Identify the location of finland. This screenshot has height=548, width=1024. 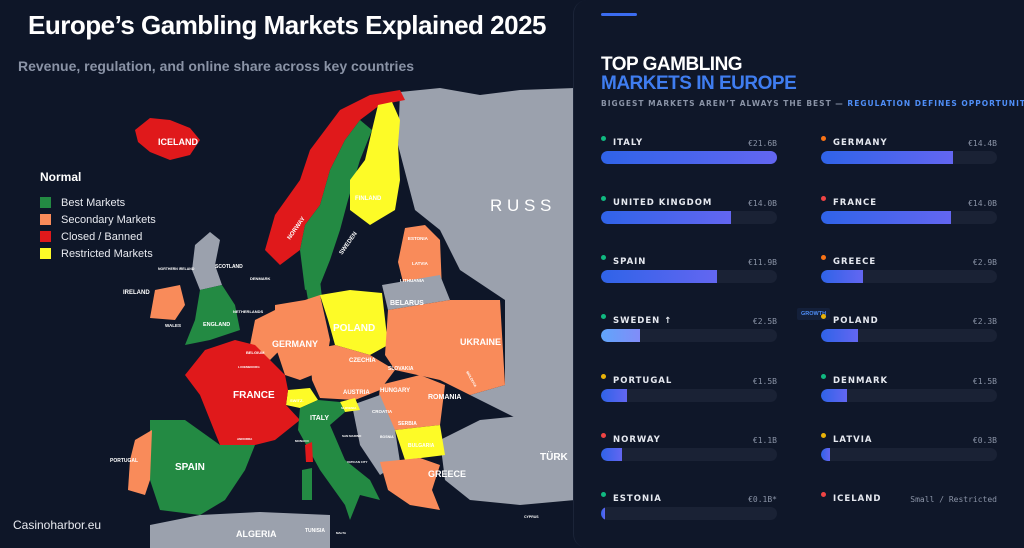
(375, 163).